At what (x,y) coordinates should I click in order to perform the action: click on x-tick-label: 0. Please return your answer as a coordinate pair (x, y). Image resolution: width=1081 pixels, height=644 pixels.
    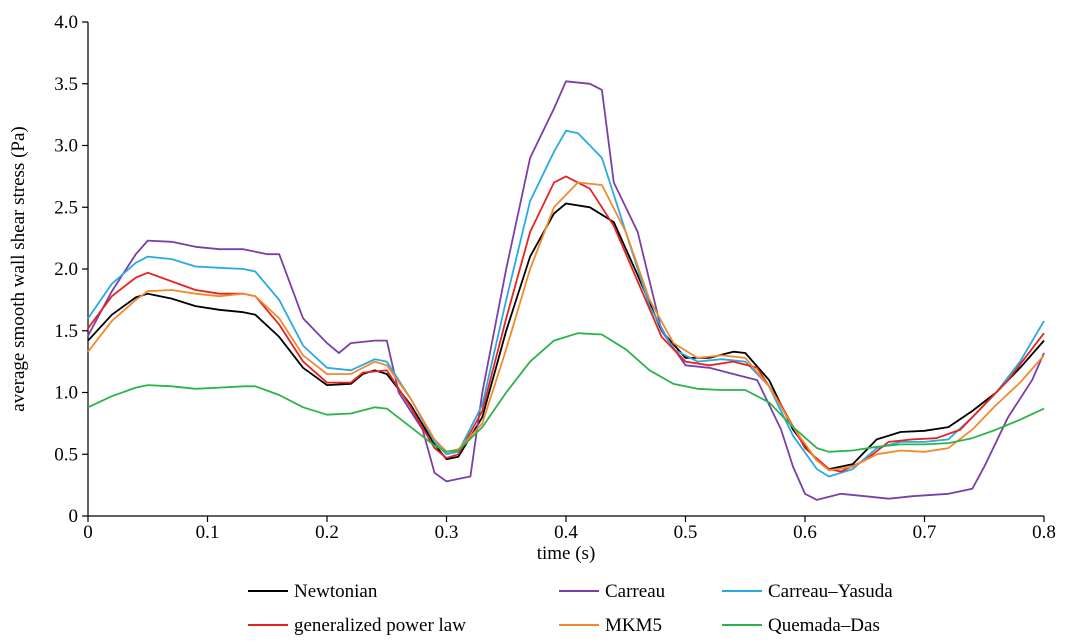
    Looking at the image, I should click on (88, 532).